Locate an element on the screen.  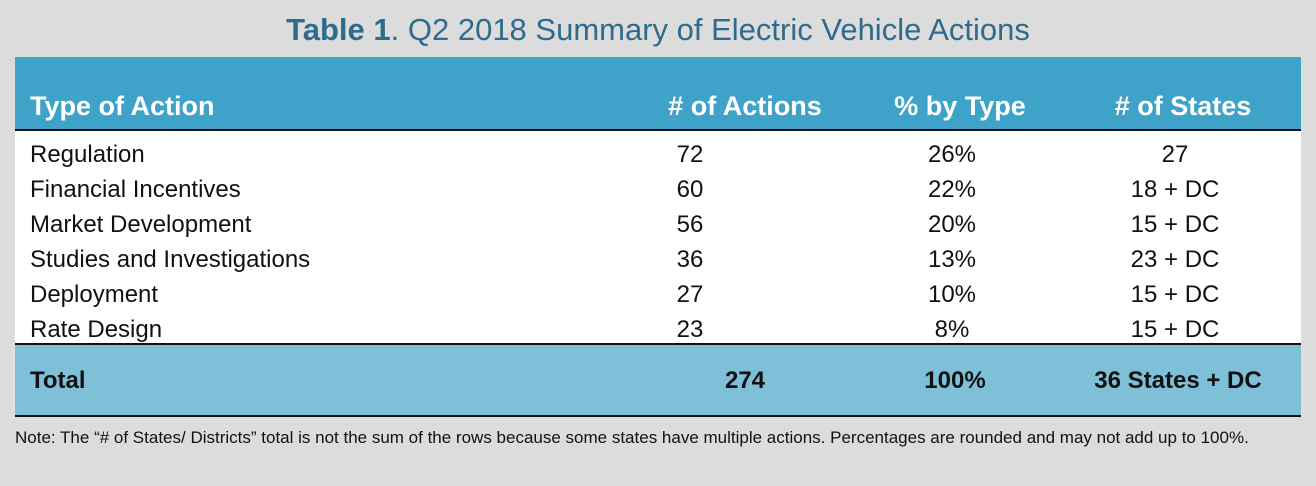
cell-action-type: Deployment is located at coordinates (94, 294).